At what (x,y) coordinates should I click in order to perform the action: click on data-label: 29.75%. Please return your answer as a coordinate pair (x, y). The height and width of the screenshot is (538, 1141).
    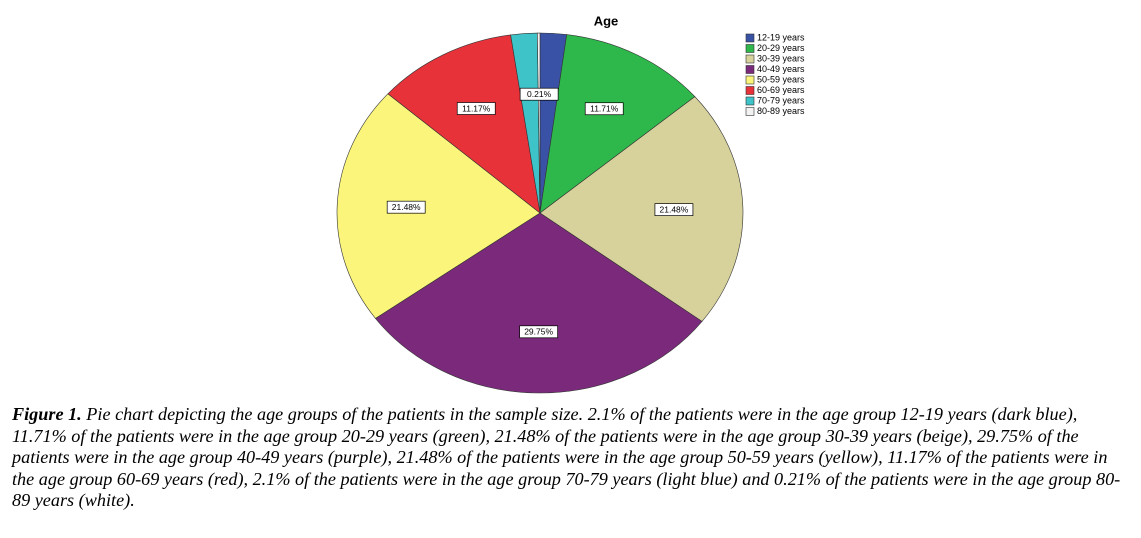
    Looking at the image, I should click on (538, 332).